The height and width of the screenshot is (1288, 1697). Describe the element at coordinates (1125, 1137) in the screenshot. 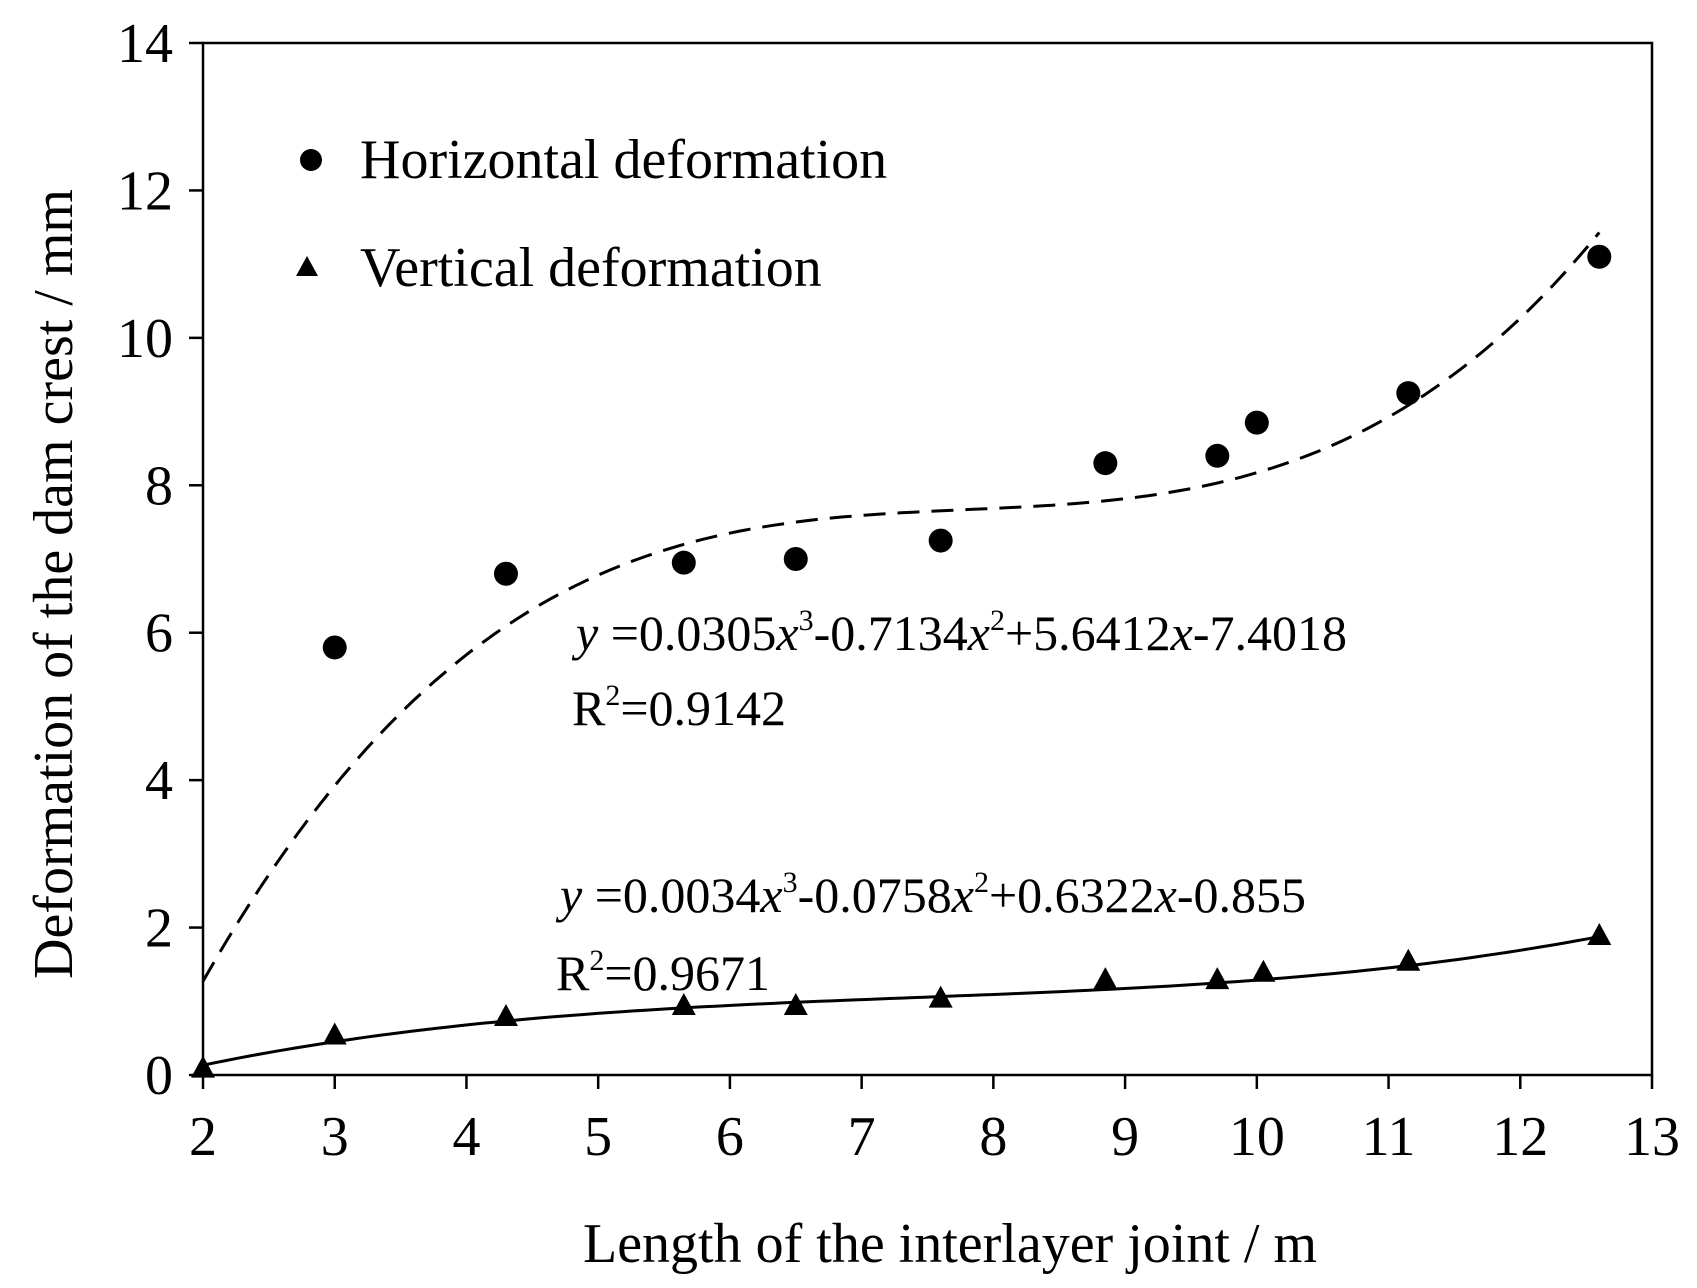

I see `x-tick-label: 9` at that location.